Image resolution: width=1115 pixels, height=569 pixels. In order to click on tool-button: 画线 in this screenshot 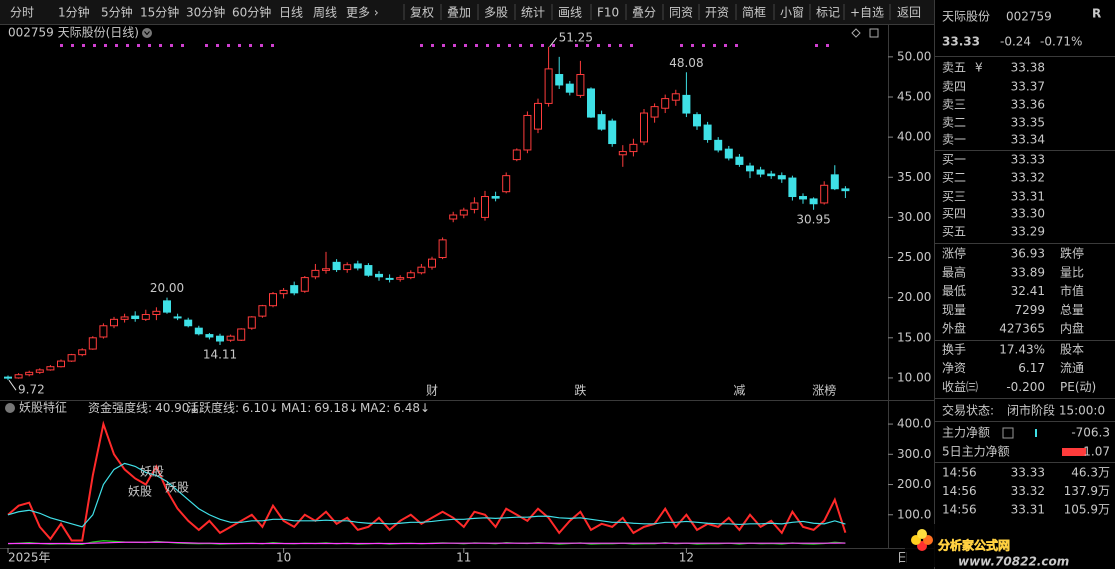, I will do `click(570, 13)`.